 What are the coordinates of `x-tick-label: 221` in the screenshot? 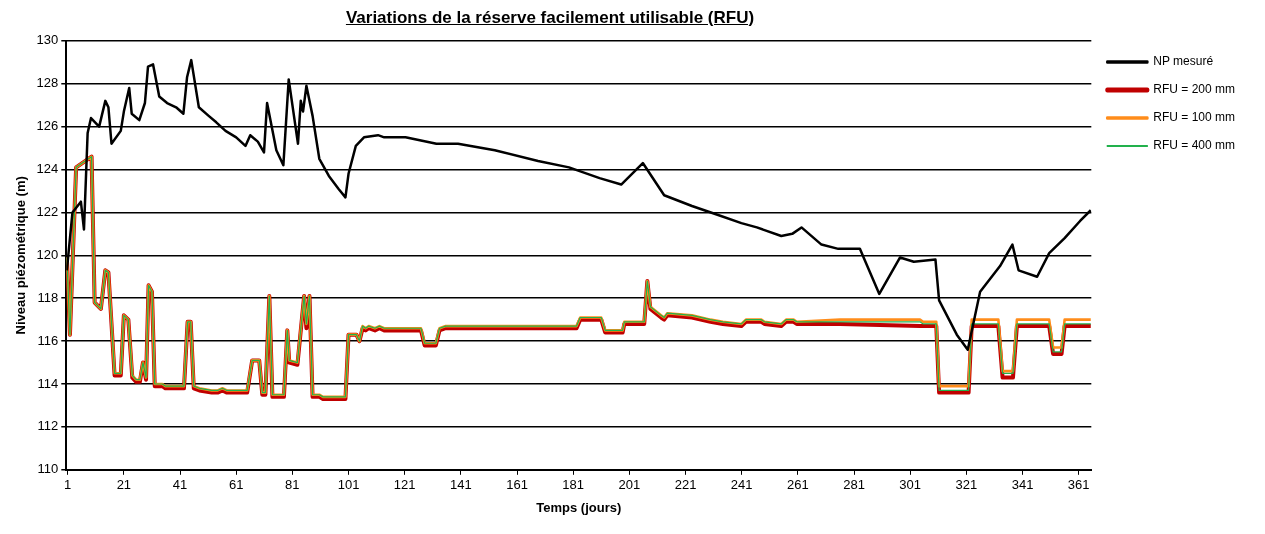 It's located at (685, 485).